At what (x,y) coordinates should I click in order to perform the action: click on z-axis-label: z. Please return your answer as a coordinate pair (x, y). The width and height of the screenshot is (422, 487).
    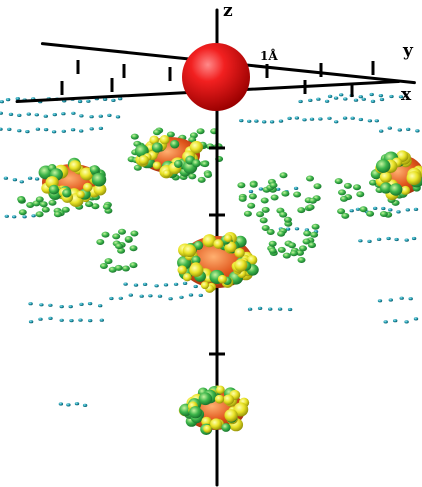
    Looking at the image, I should click on (228, 11).